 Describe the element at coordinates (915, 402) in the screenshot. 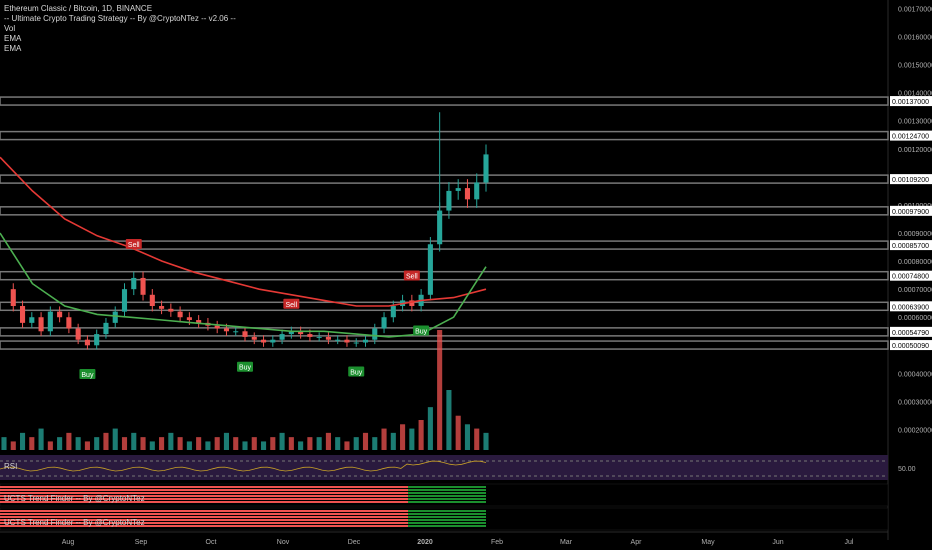

I see `y-tick-label: 0.00030000` at that location.